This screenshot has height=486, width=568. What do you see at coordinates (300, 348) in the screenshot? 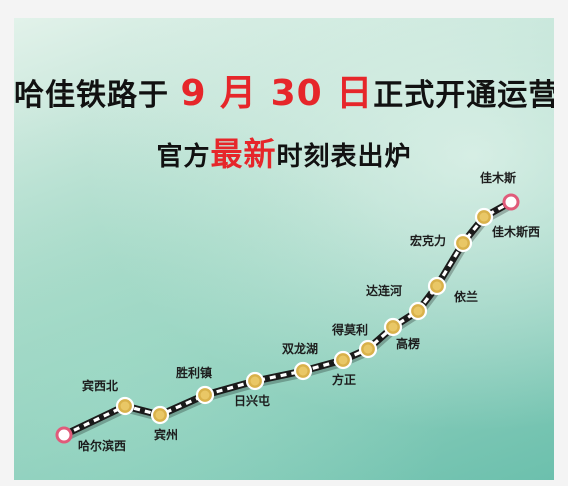
I see `station-label: 双龙湖` at bounding box center [300, 348].